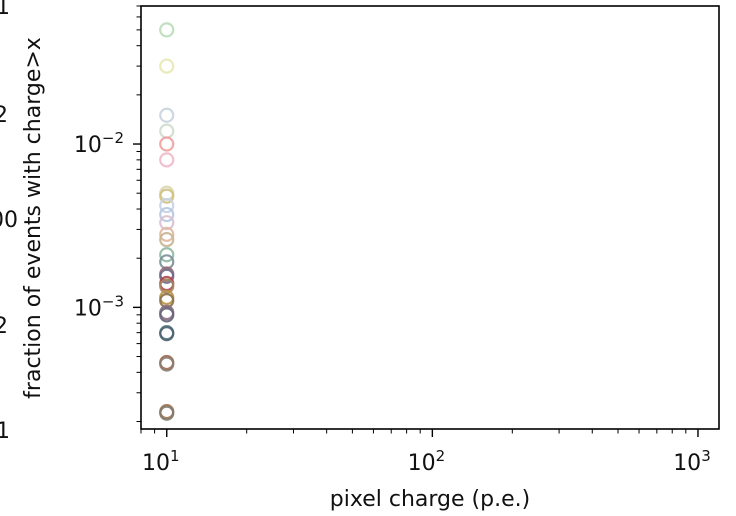 This screenshot has height=516, width=736. Describe the element at coordinates (430, 499) in the screenshot. I see `x-axis-label: pixel charge (p.e.)` at that location.